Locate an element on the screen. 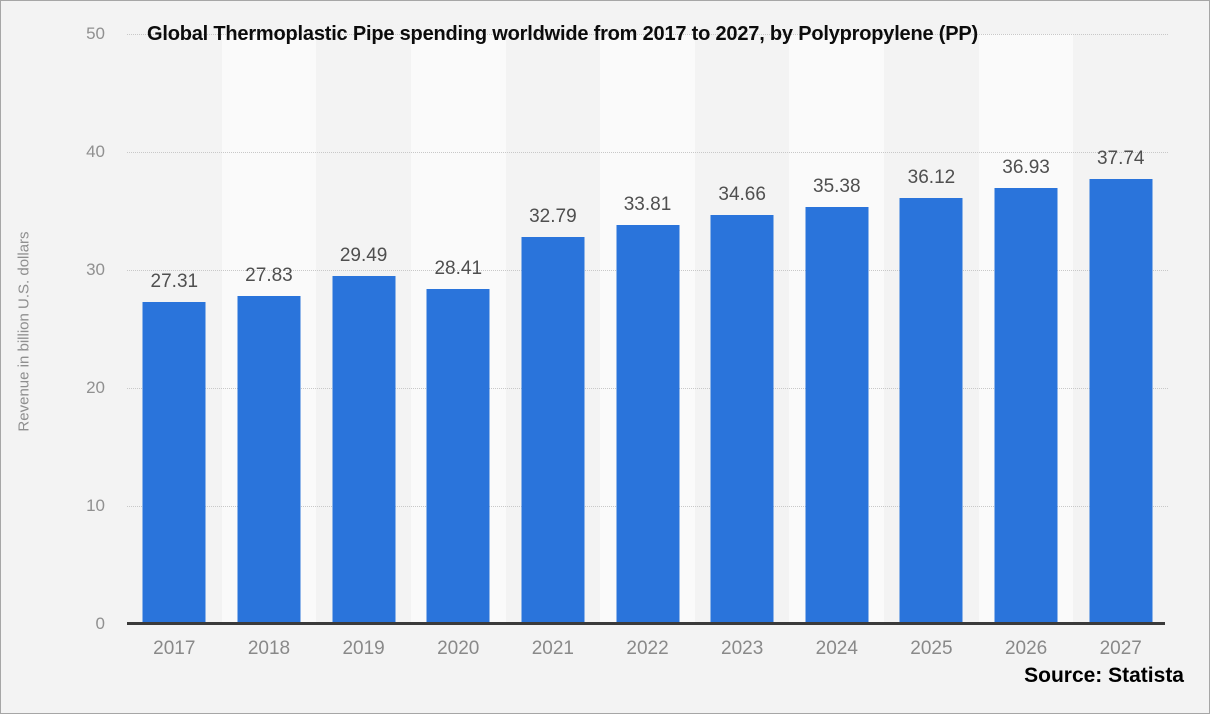 The width and height of the screenshot is (1210, 714). column-band: 32.79 is located at coordinates (553, 329).